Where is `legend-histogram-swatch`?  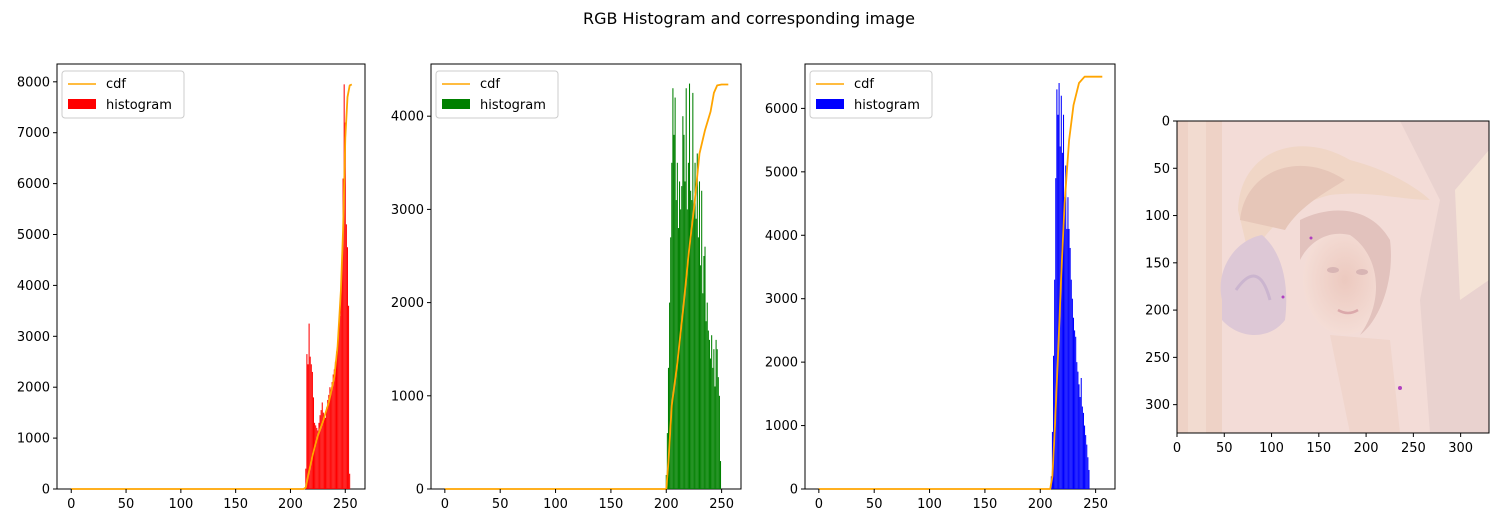
legend-histogram-swatch is located at coordinates (830, 104).